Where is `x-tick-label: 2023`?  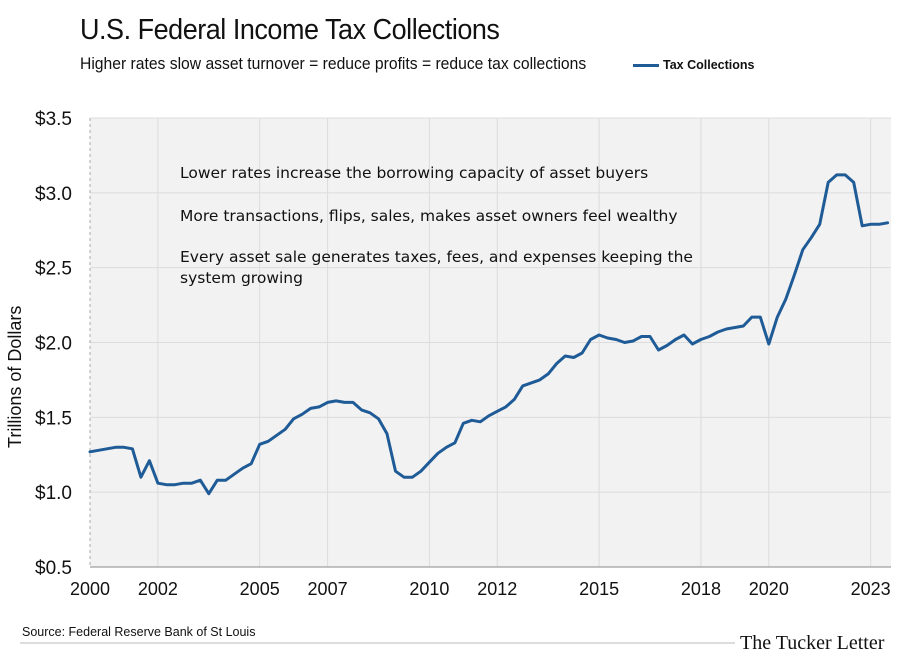
x-tick-label: 2023 is located at coordinates (871, 589).